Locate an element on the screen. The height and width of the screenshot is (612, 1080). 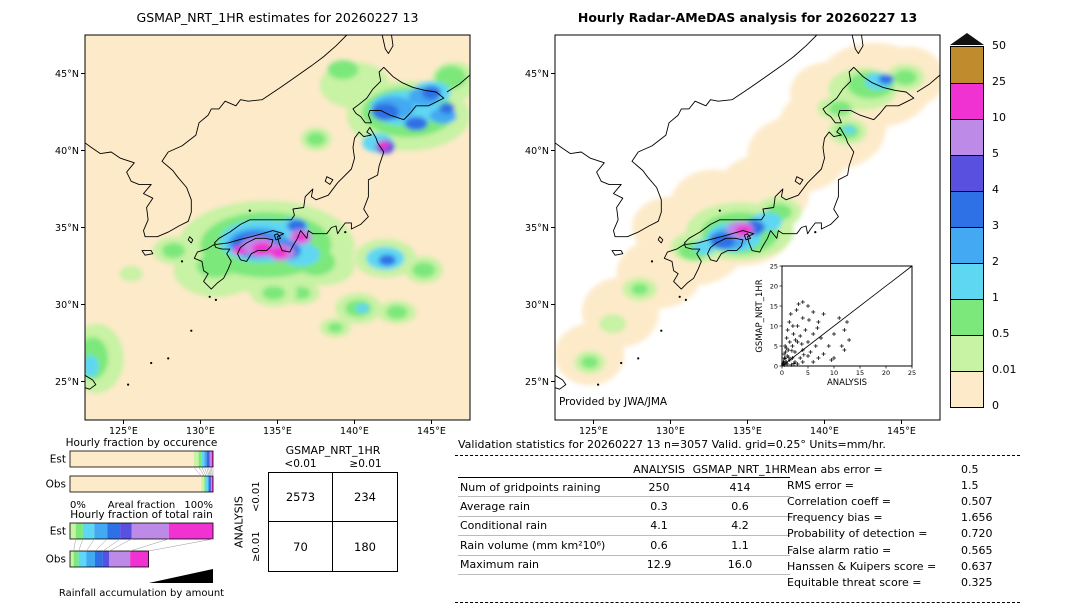
score-value: 1.5 is located at coordinates (970, 485).